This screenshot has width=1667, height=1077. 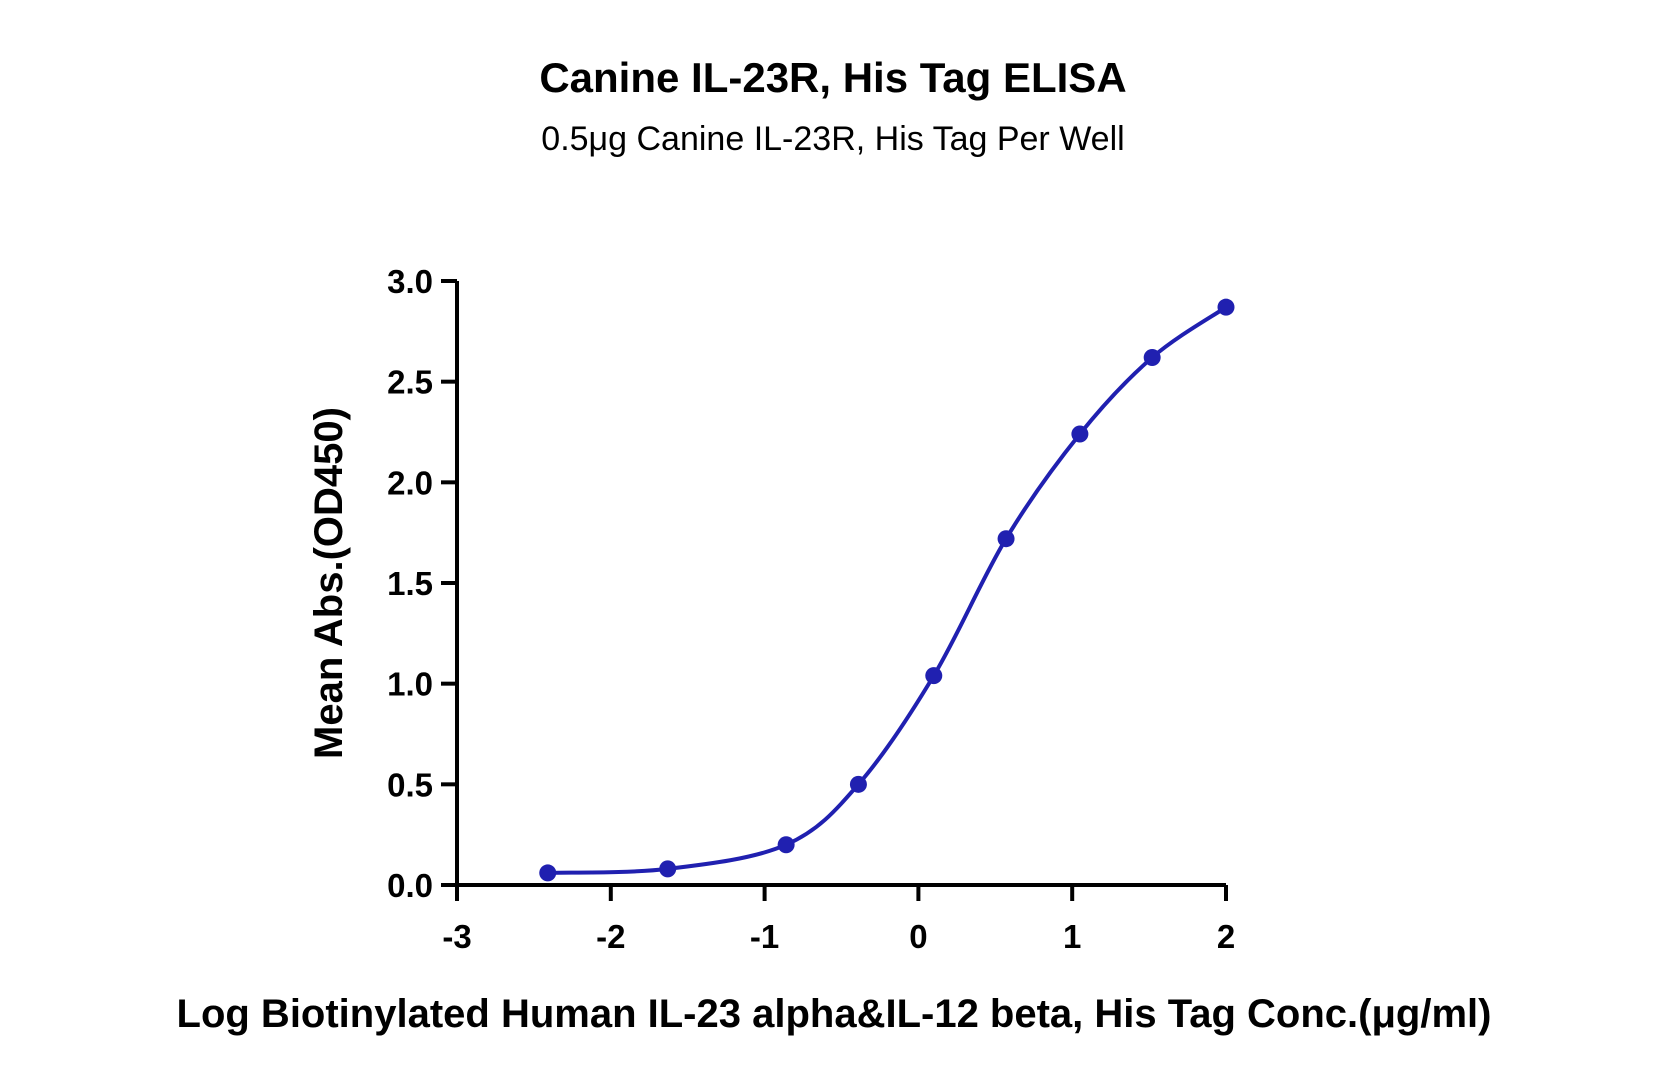 I want to click on chart-title: Canine IL-23R, His Tag ELISA, so click(x=832, y=77).